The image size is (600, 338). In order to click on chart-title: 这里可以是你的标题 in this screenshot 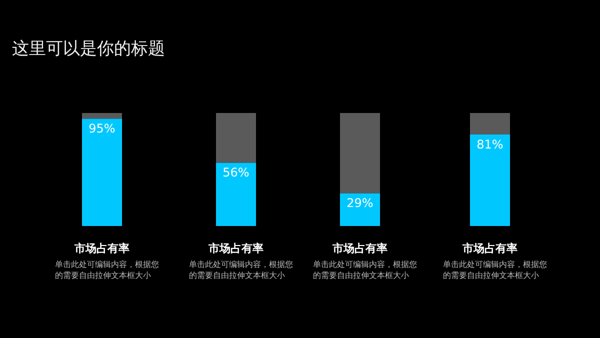, I will do `click(88, 49)`.